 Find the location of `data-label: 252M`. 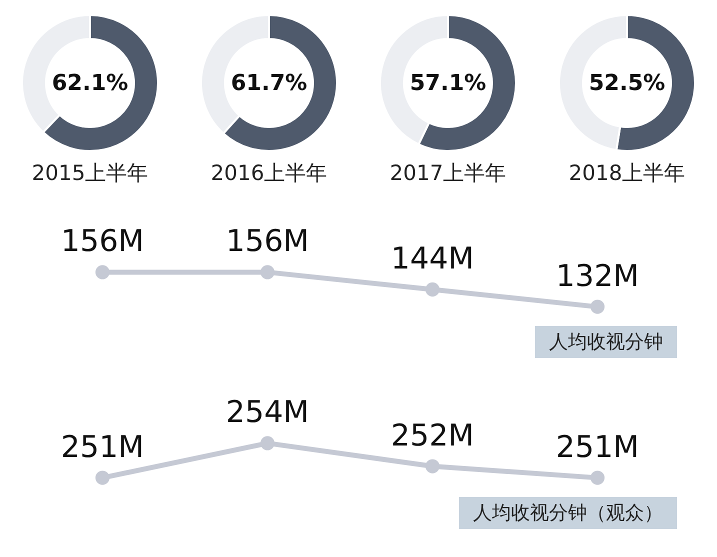

data-label: 252M is located at coordinates (432, 436).